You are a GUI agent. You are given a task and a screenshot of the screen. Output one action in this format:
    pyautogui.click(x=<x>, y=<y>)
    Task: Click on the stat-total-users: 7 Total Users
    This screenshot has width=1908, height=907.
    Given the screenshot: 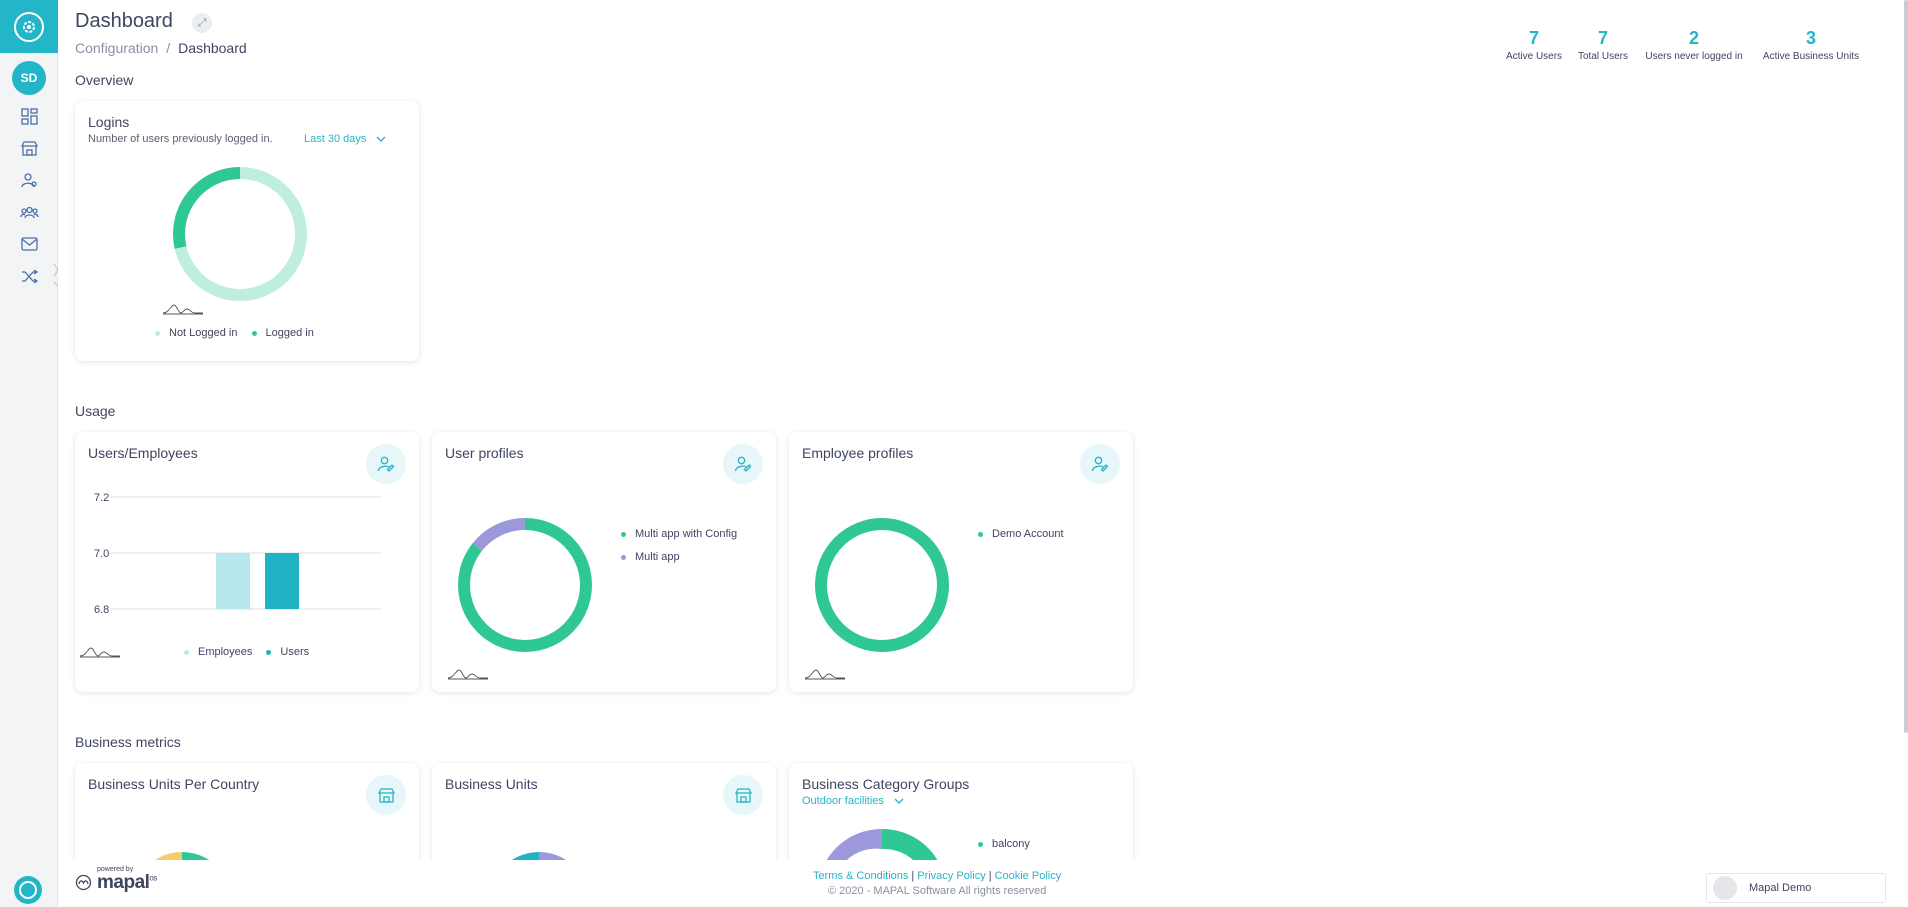 What is the action you would take?
    pyautogui.click(x=1603, y=44)
    